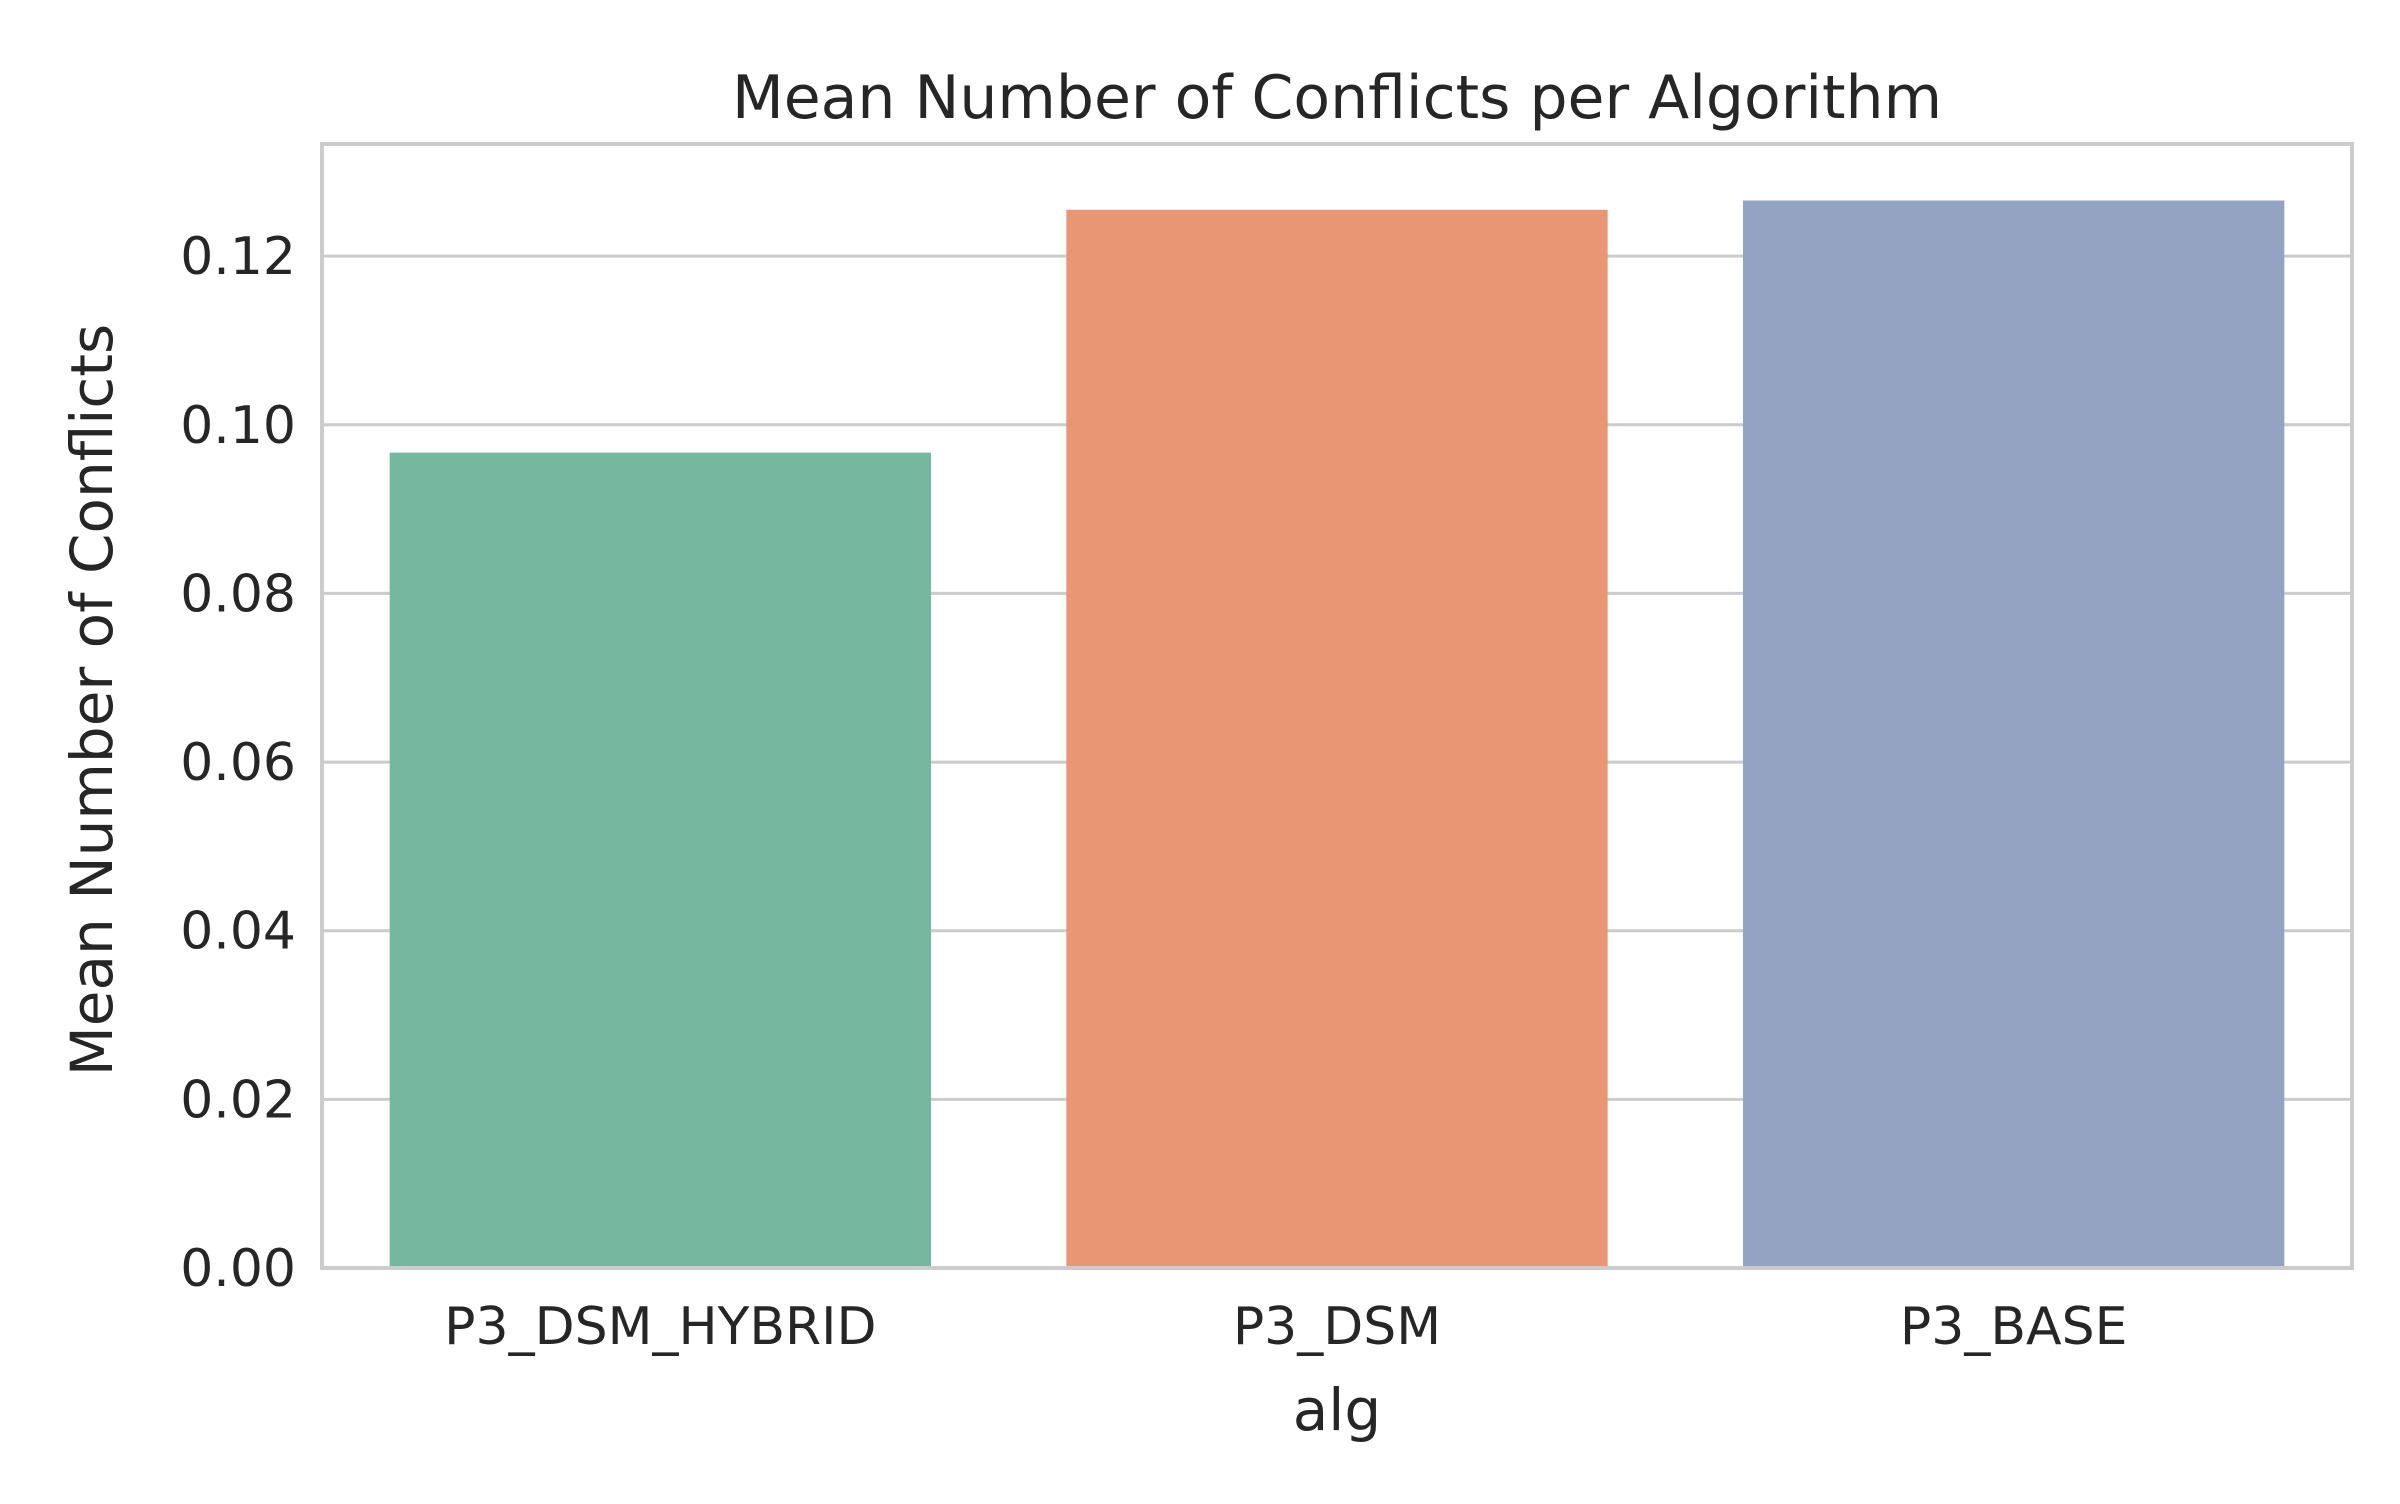 The width and height of the screenshot is (2400, 1504). Describe the element at coordinates (1337, 1327) in the screenshot. I see `x-tick-label: P3_DSM` at that location.